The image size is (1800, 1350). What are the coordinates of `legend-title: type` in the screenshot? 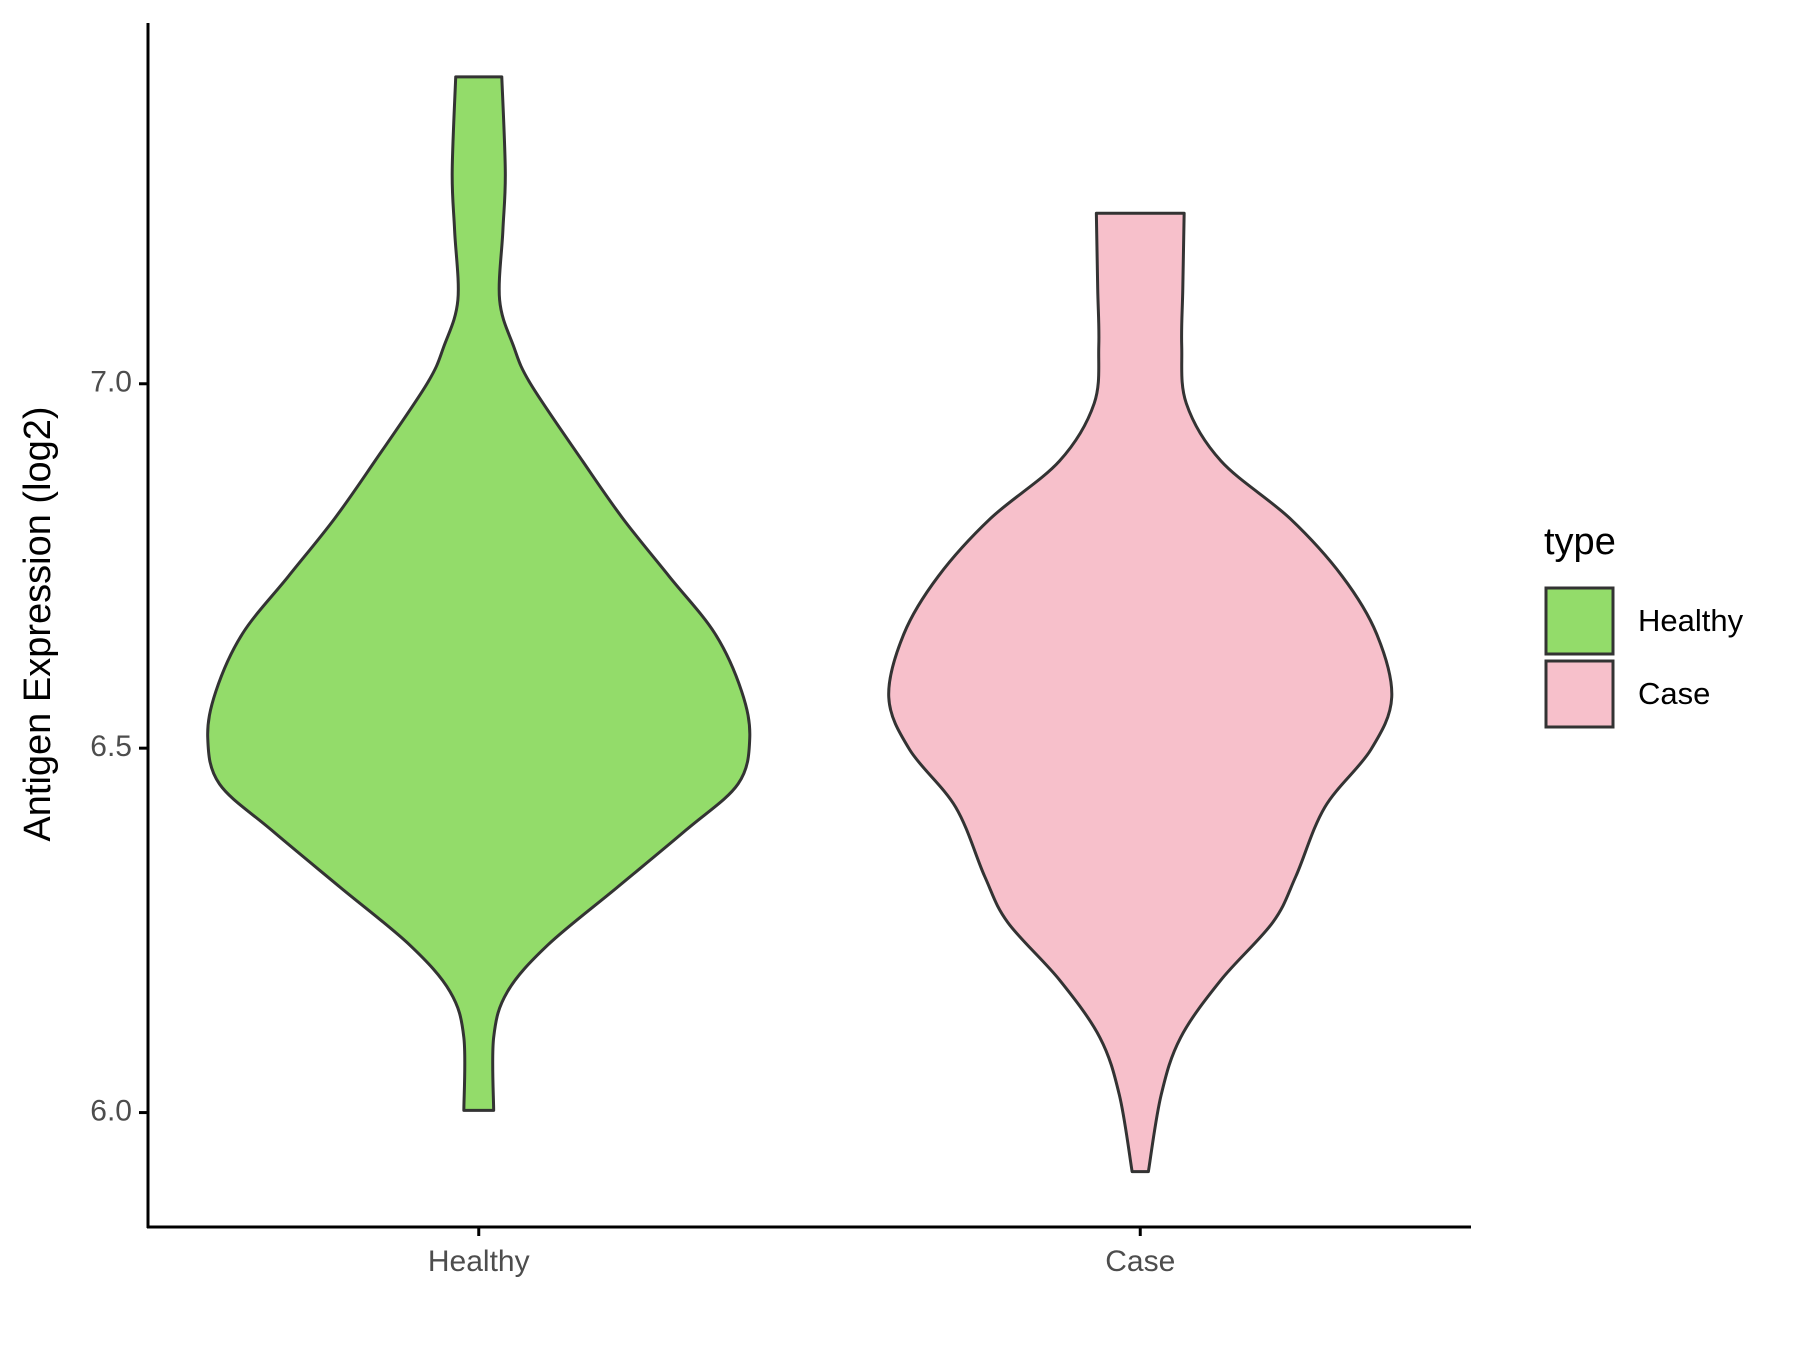 It's located at (1580, 542).